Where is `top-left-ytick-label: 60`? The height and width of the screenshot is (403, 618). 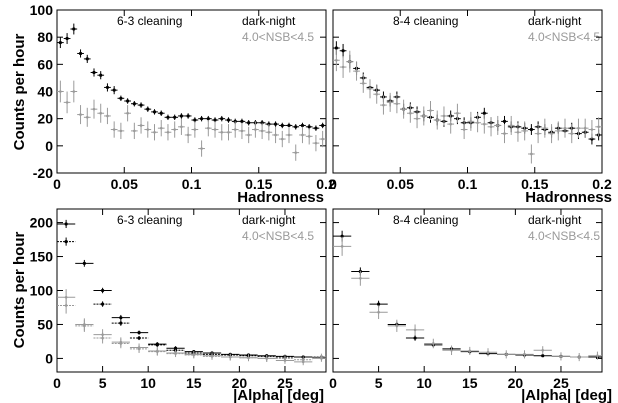 top-left-ytick-label: 60 is located at coordinates (45, 64).